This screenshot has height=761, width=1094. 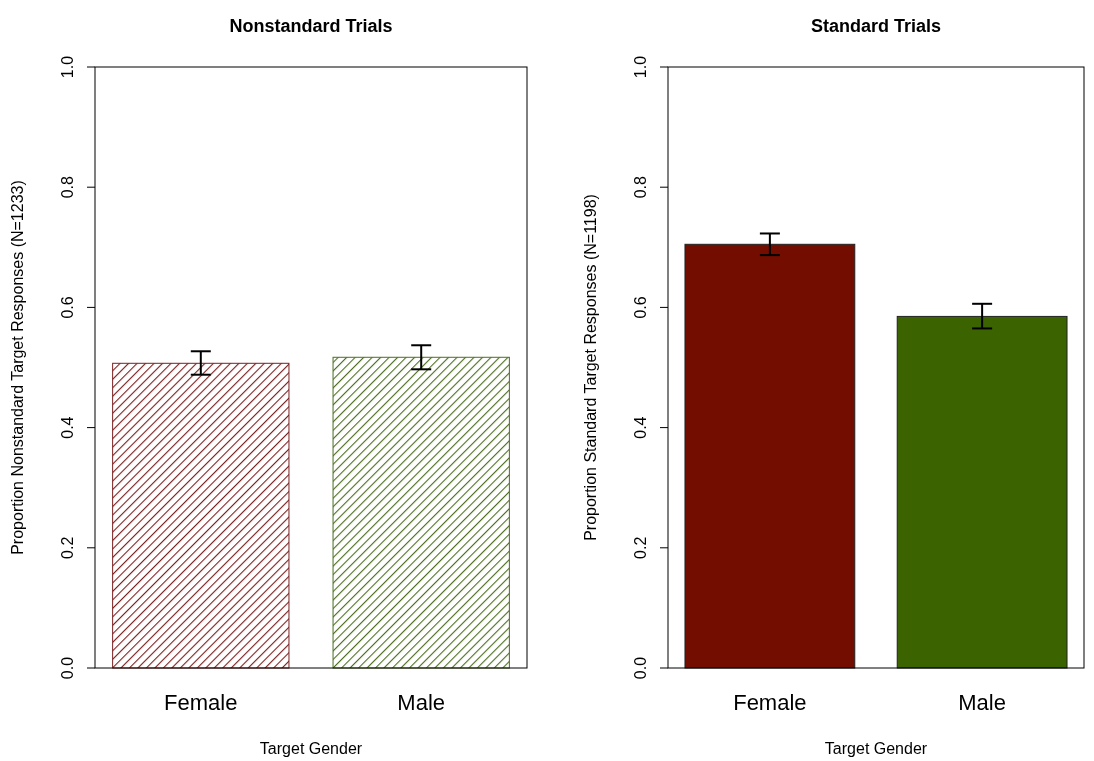 I want to click on chart-title: Standard Trials, so click(x=876, y=26).